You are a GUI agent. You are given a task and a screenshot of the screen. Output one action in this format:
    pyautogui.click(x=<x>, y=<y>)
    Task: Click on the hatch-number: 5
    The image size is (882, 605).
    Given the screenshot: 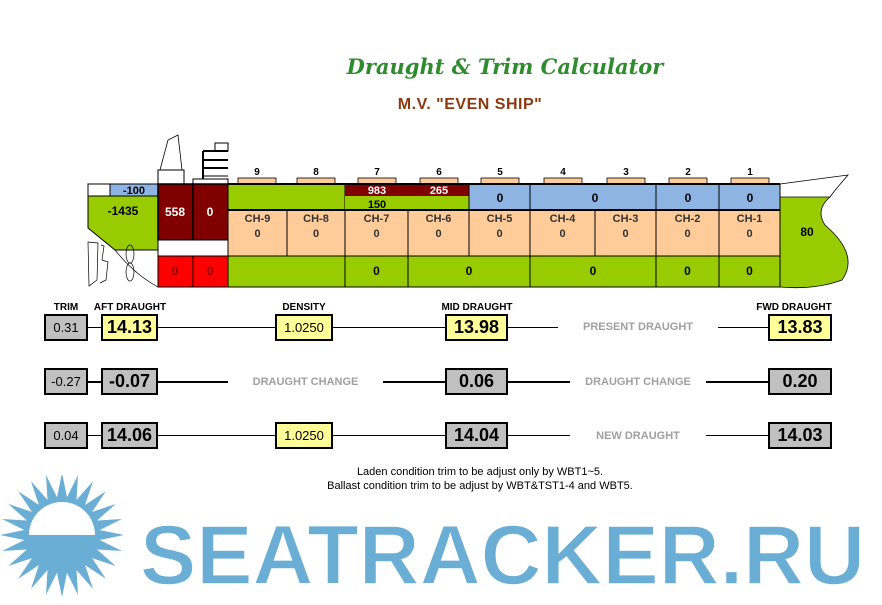 What is the action you would take?
    pyautogui.click(x=500, y=172)
    